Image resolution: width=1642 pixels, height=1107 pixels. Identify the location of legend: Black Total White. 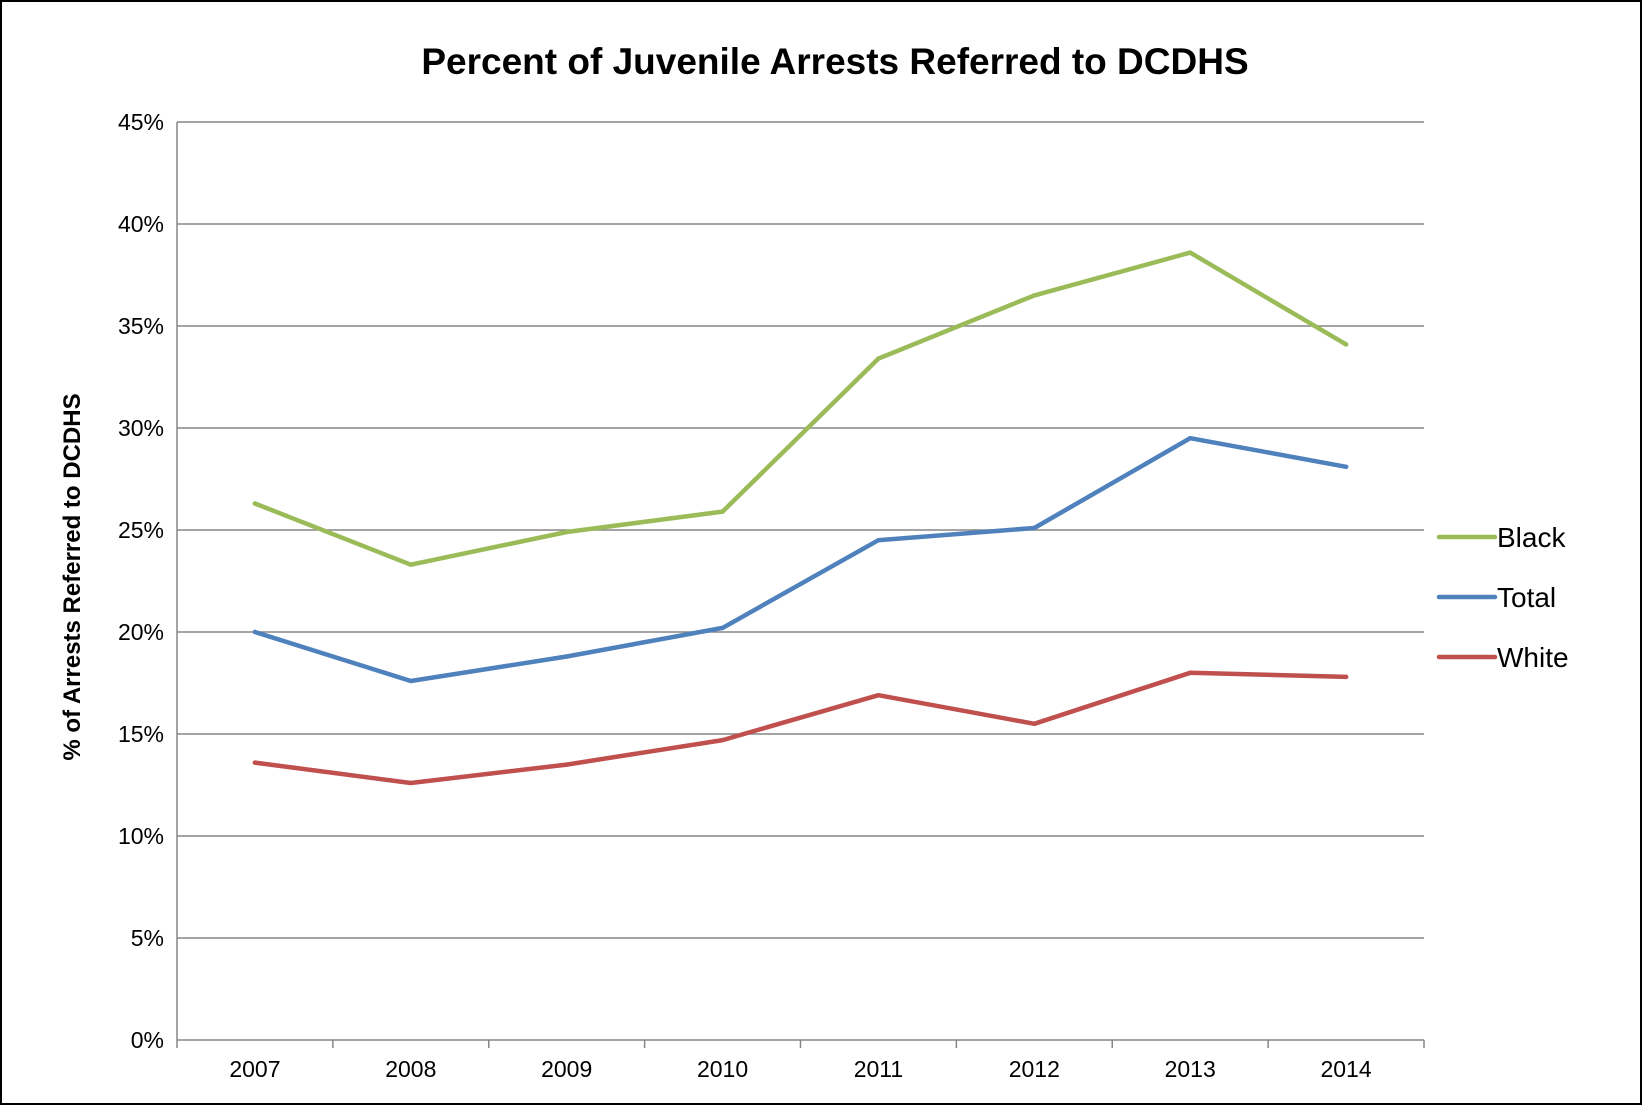
(1502, 597).